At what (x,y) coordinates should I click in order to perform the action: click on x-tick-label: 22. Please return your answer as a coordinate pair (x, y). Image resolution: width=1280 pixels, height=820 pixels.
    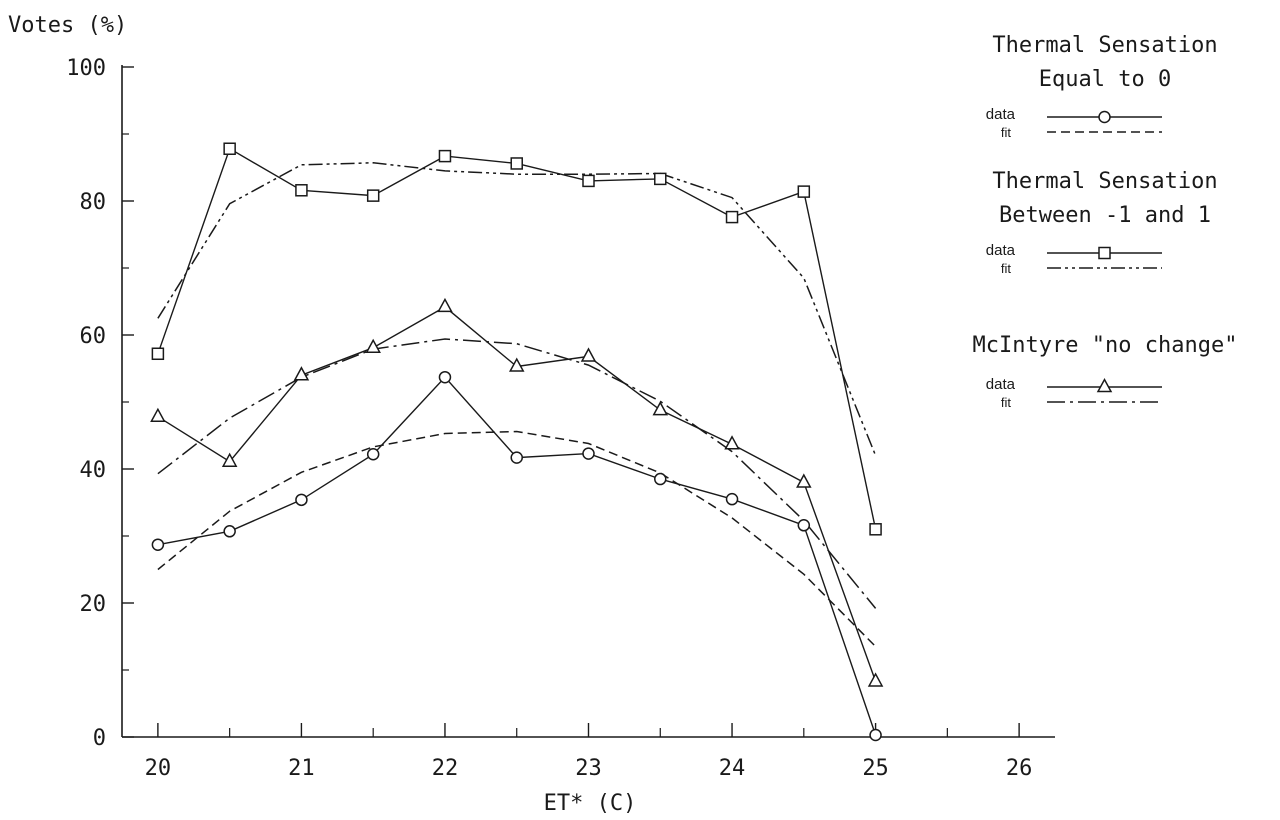
    Looking at the image, I should click on (445, 768).